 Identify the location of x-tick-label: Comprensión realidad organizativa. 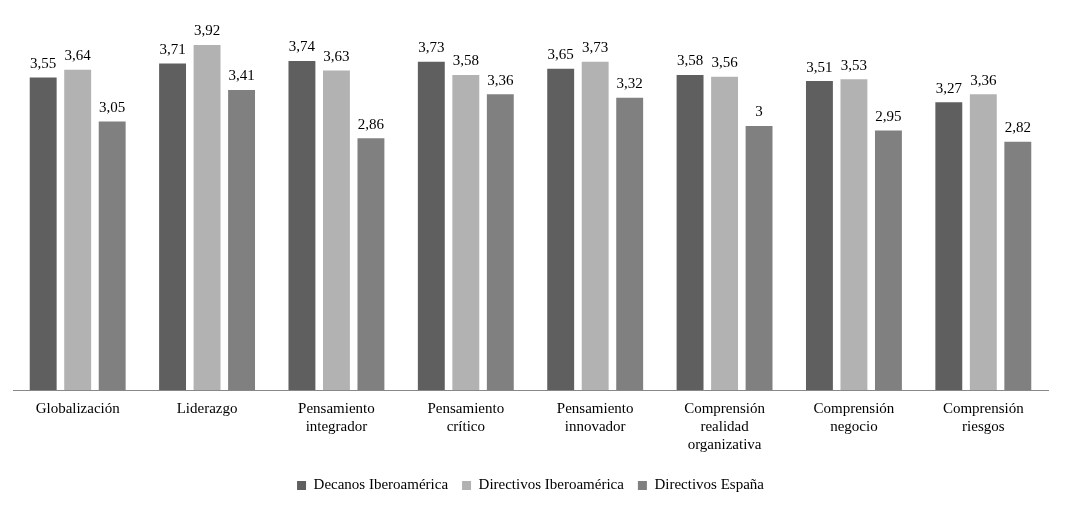
(725, 425).